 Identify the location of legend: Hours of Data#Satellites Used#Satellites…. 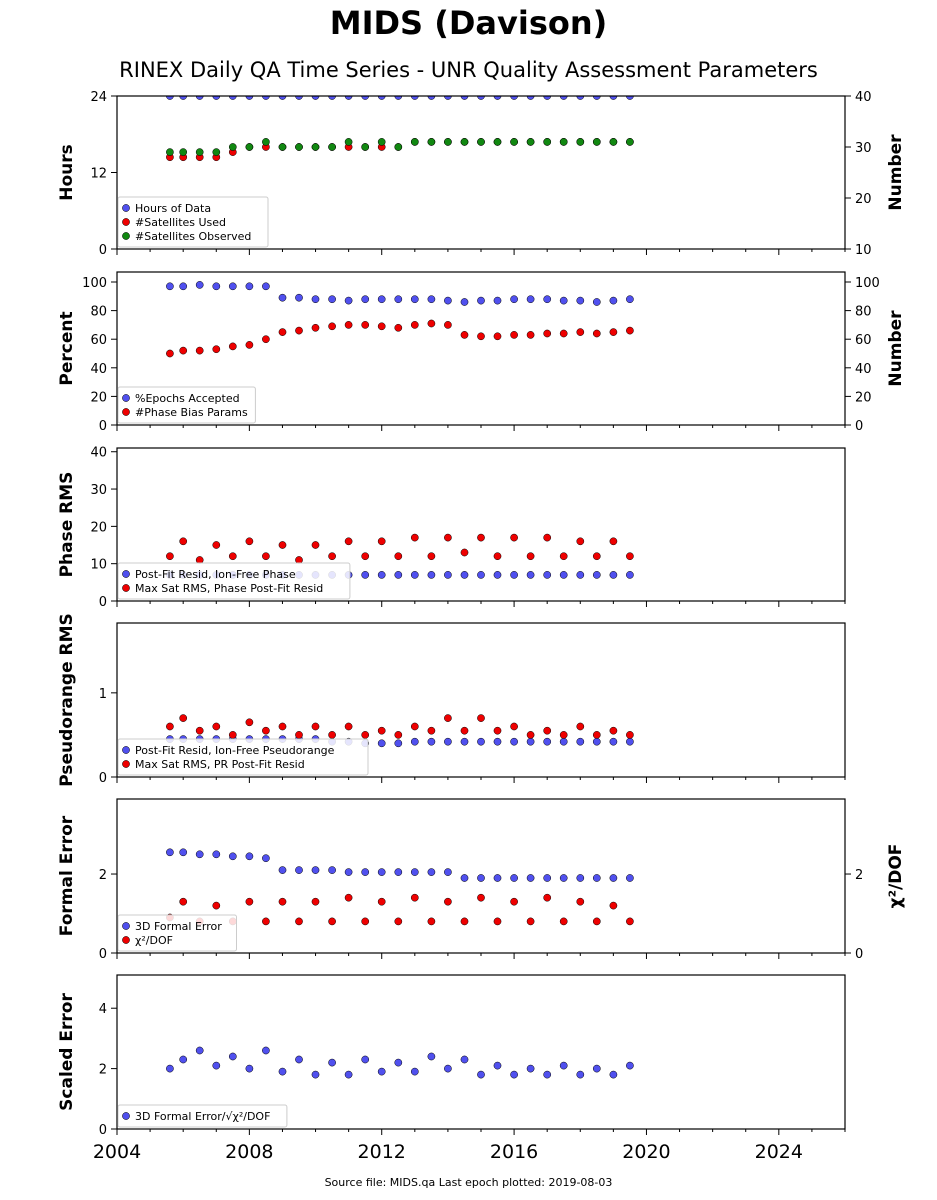
(193, 222).